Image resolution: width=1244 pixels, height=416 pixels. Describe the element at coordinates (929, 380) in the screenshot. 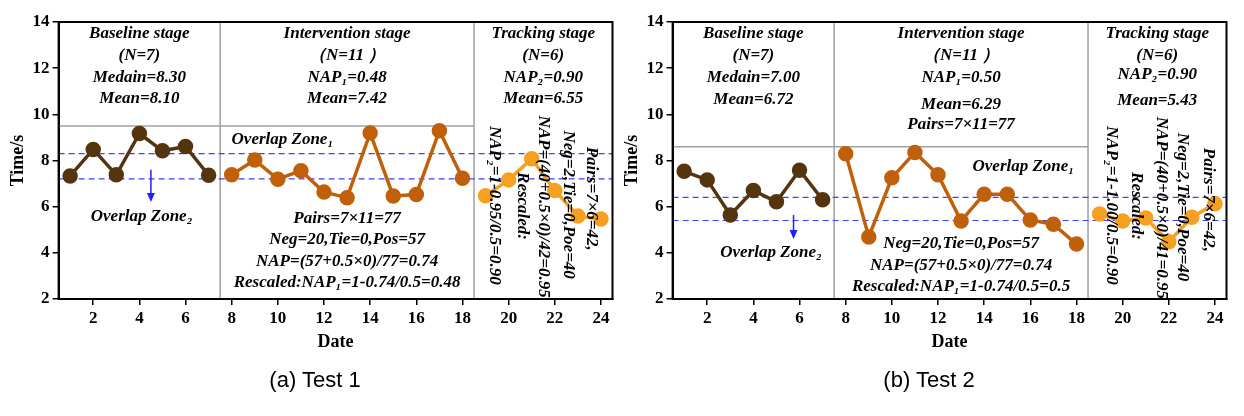

I see `text: (b) Test 2` at that location.